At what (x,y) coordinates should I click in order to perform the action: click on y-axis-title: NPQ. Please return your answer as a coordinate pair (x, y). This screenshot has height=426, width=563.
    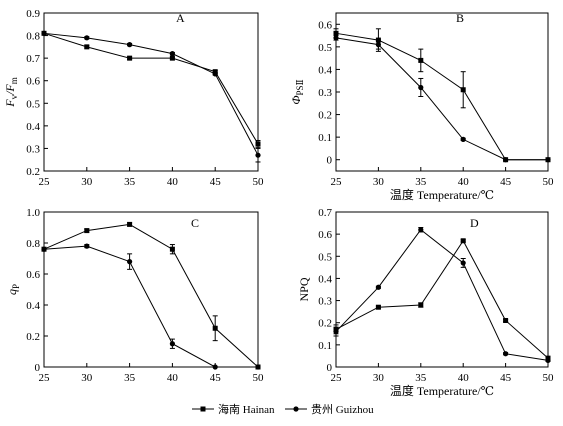
    Looking at the image, I should click on (304, 289).